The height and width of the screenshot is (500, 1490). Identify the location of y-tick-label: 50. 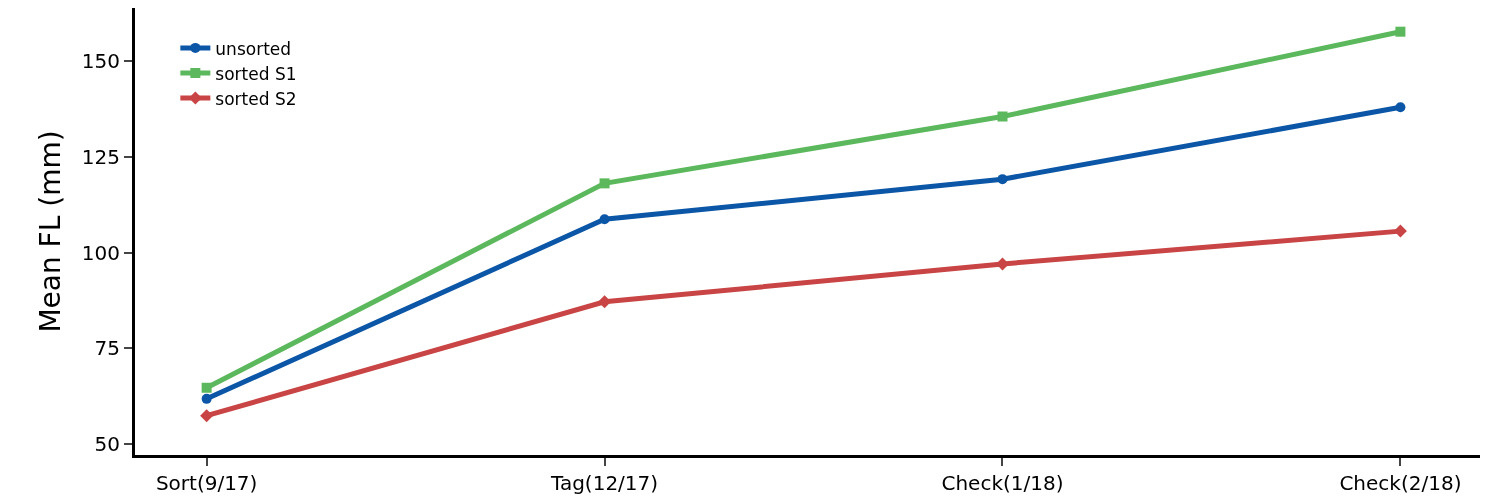
(107, 443).